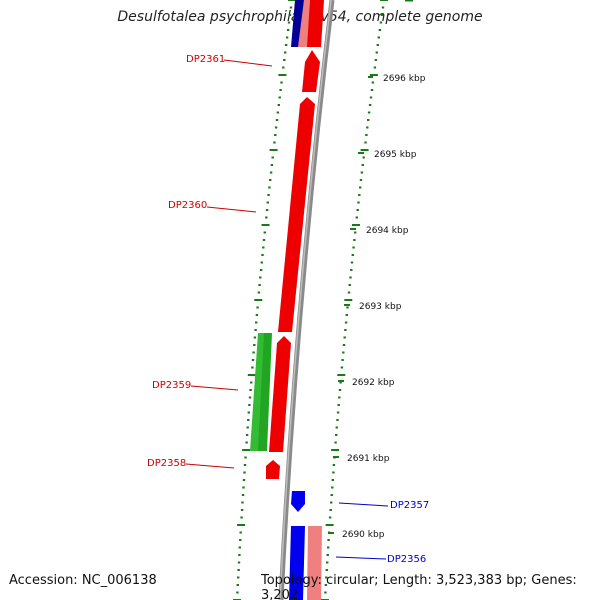  What do you see at coordinates (311, 71) in the screenshot?
I see `gene-feature-dp2361` at bounding box center [311, 71].